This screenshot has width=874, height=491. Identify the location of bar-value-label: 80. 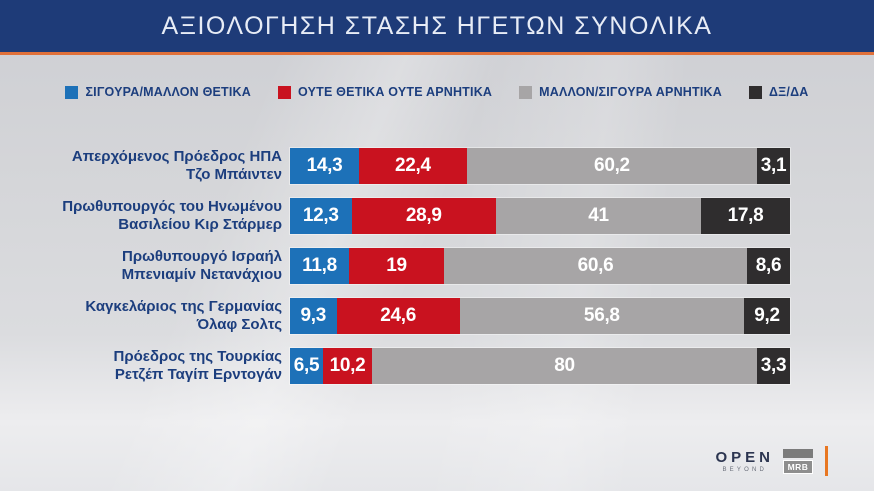
(564, 365).